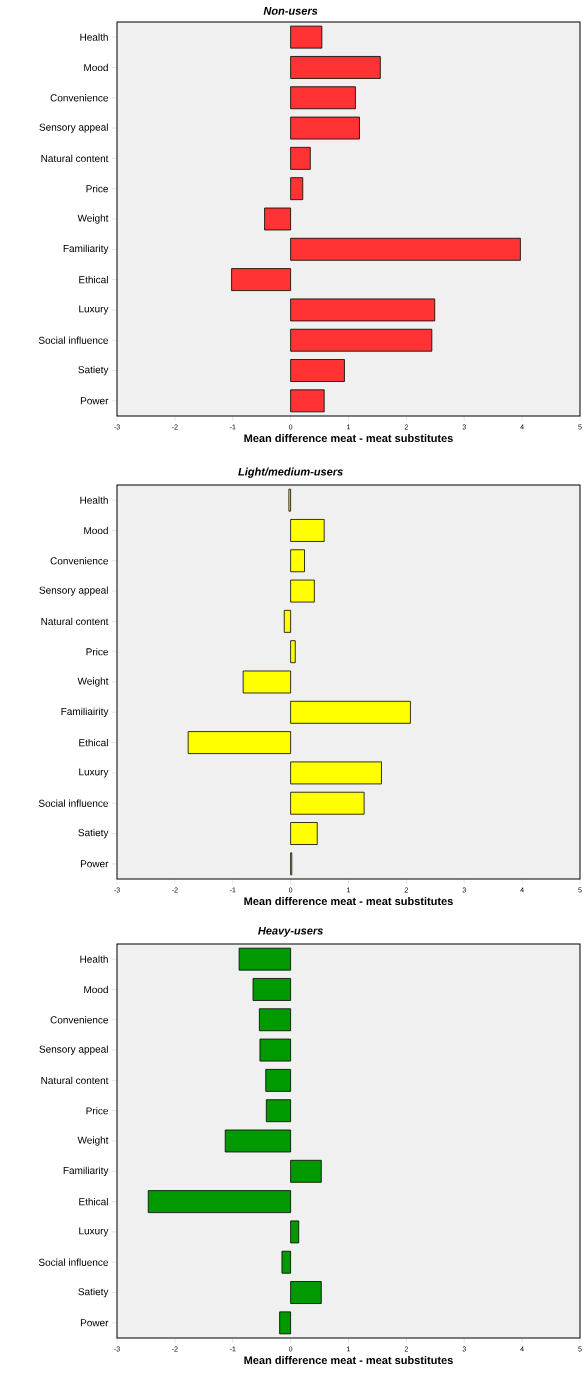 This screenshot has width=585, height=1381. I want to click on chart-title: Light/medium-users, so click(290, 472).